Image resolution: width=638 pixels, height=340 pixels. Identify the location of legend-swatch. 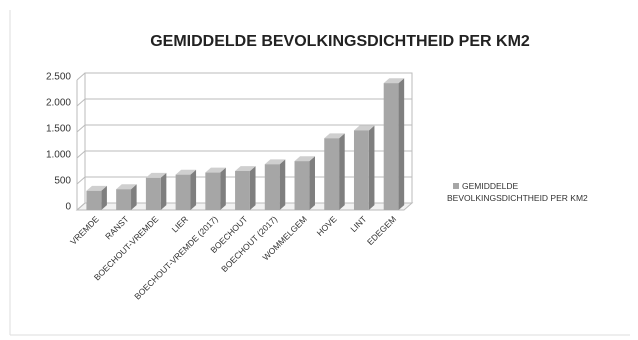
(456, 186).